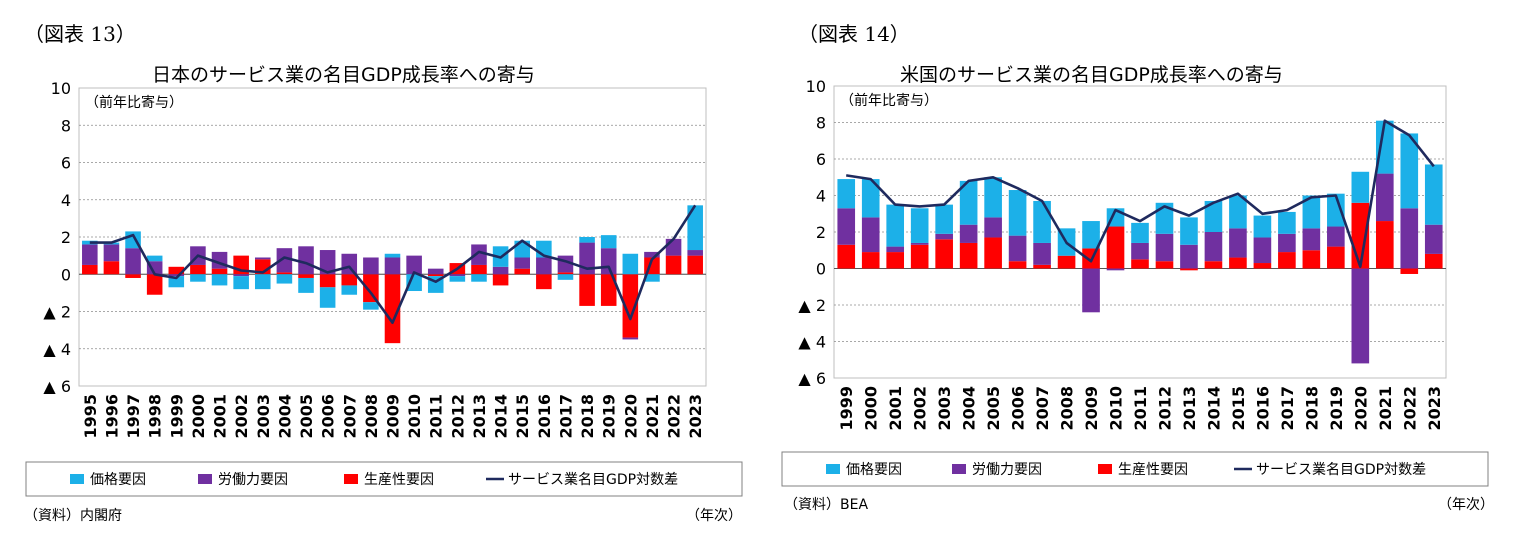  Describe the element at coordinates (111, 416) in the screenshot. I see `x-tick-label: 1996` at that location.